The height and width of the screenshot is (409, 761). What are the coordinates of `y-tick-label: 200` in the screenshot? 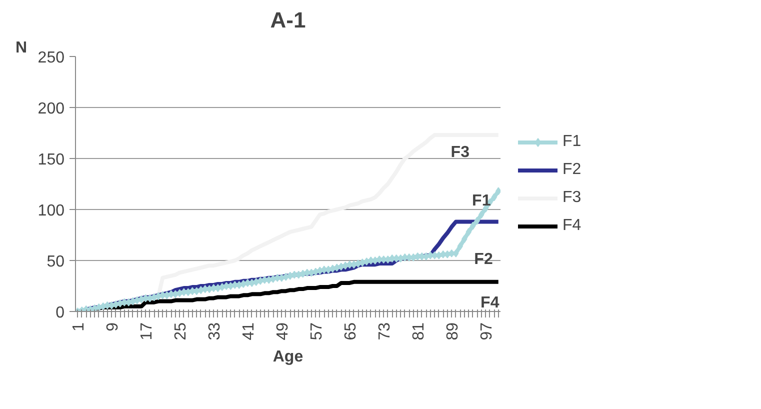 It's located at (51, 109).